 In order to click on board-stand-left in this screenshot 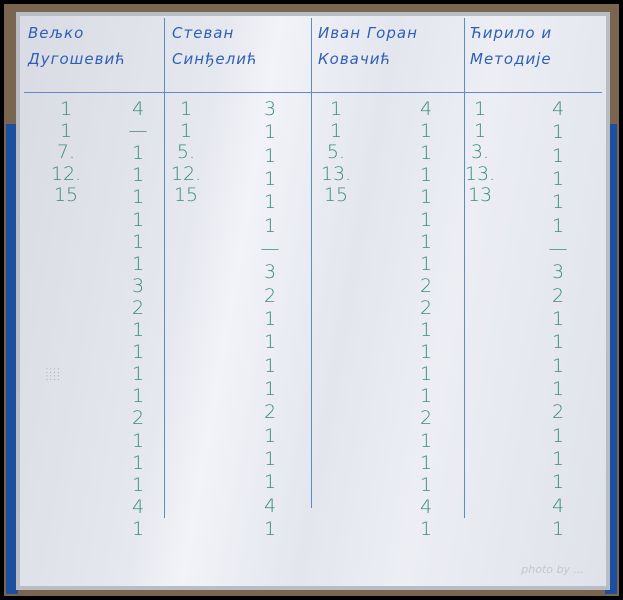, I will do `click(12, 359)`.